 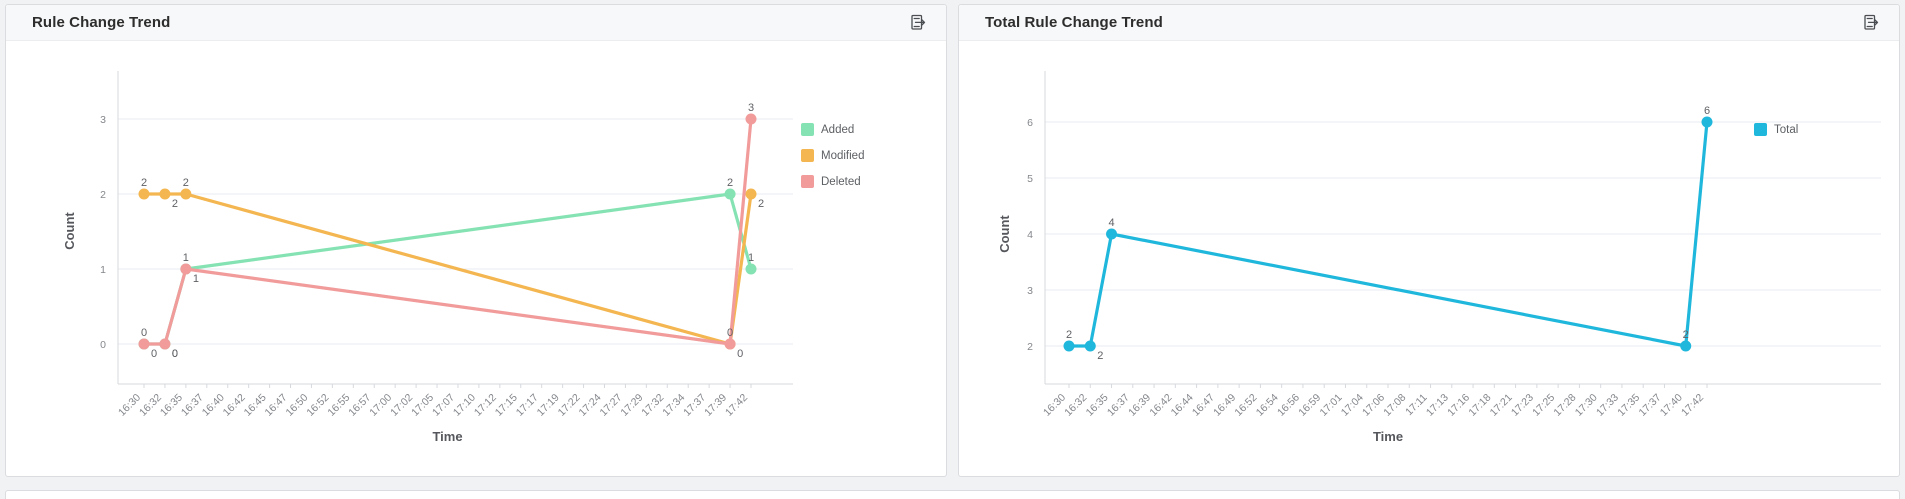 I want to click on export-document-icon, so click(x=1870, y=24).